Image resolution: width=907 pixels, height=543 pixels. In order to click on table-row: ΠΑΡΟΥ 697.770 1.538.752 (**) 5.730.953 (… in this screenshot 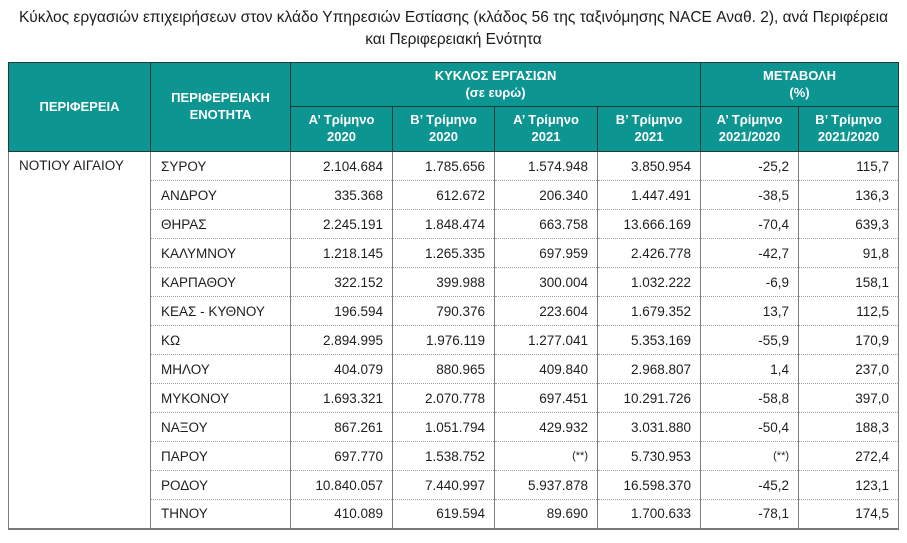, I will do `click(454, 456)`.